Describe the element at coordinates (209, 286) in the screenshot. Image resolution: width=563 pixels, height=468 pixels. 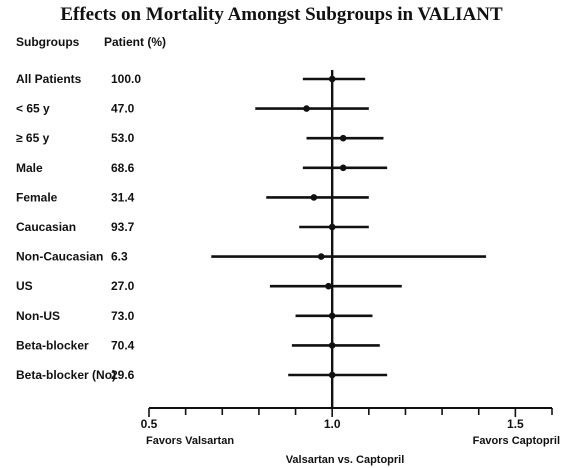
I see `forest-row: US 27.0` at that location.